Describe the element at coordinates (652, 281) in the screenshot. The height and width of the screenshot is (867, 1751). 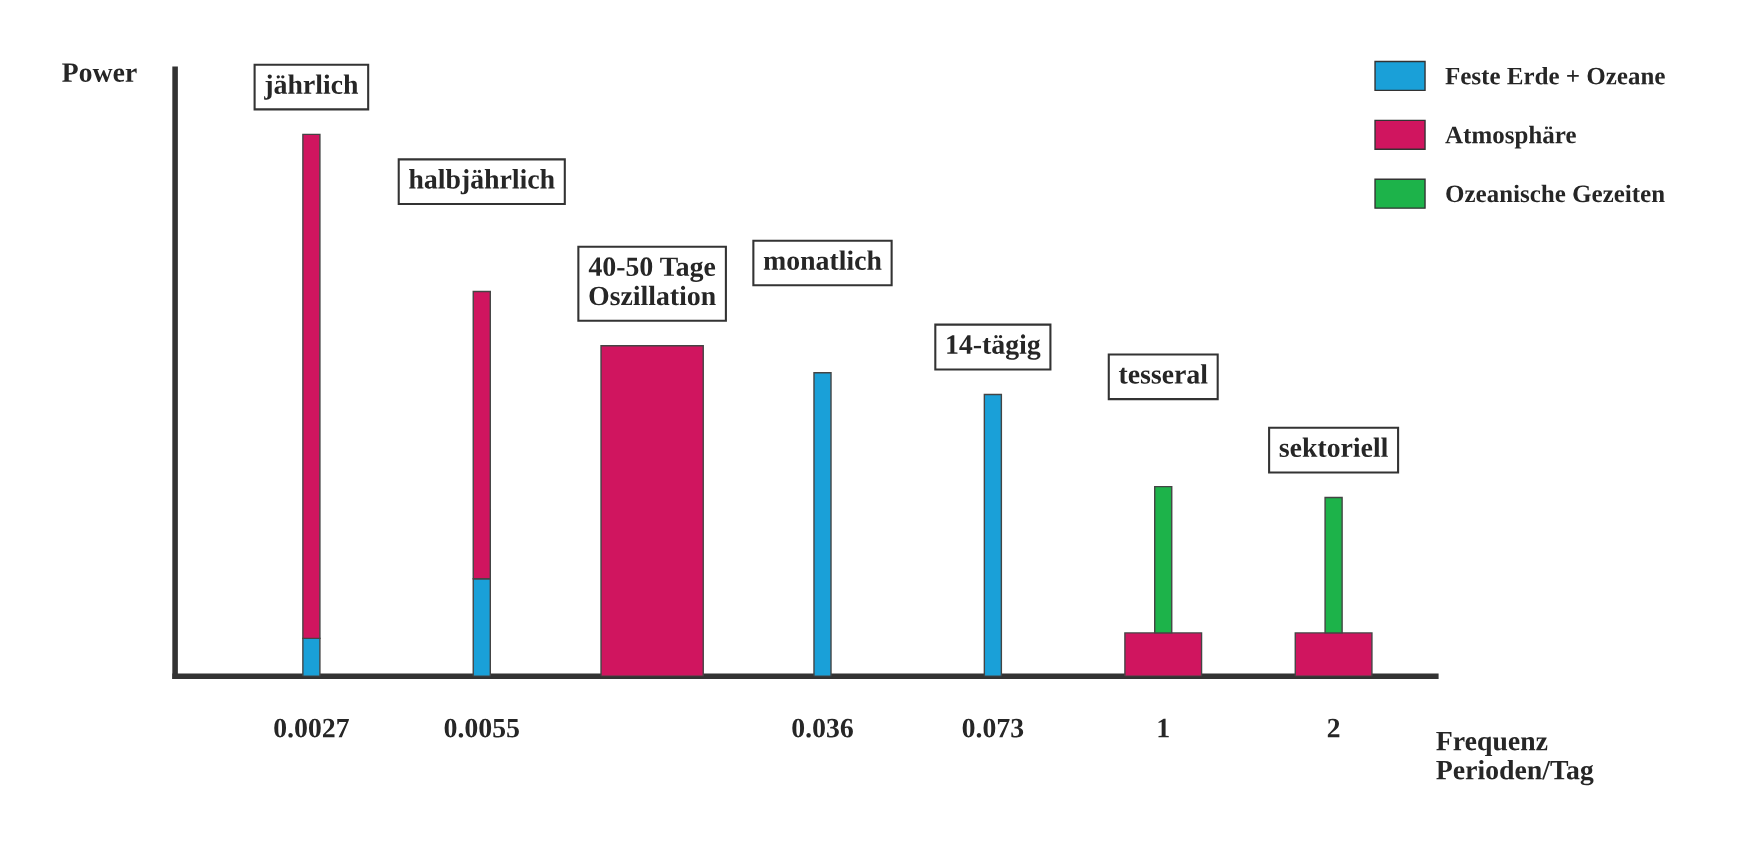
I see `annotation: 40-50 Tage Oszillation` at that location.